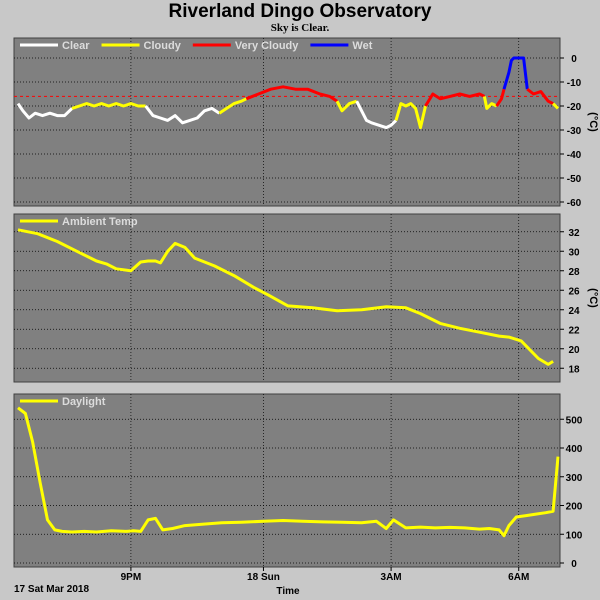 Image resolution: width=600 pixels, height=600 pixels. I want to click on x-tick-label: 3AM, so click(391, 577).